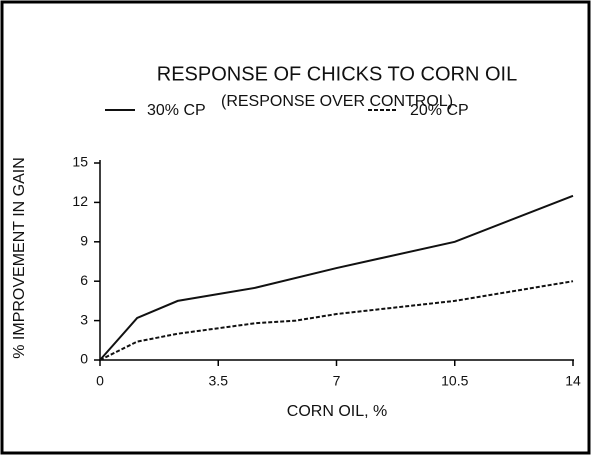 This screenshot has height=455, width=591. Describe the element at coordinates (19, 258) in the screenshot. I see `y-axis-label: % IMPROVEMENT IN GAIN` at that location.